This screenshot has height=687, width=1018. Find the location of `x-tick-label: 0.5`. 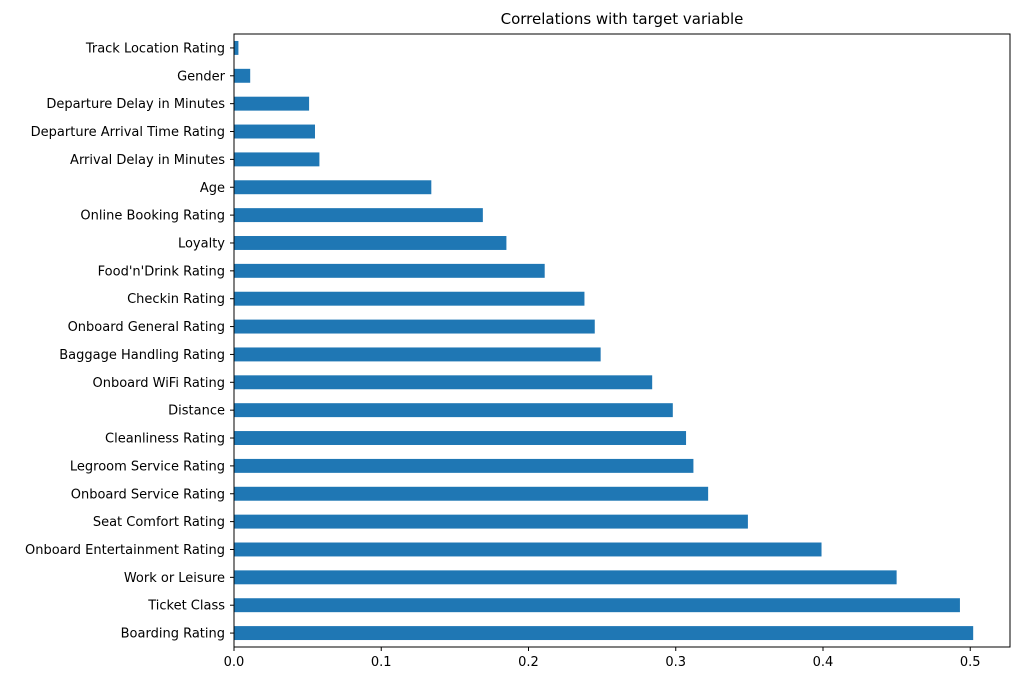

x-tick-label: 0.5 is located at coordinates (970, 662).